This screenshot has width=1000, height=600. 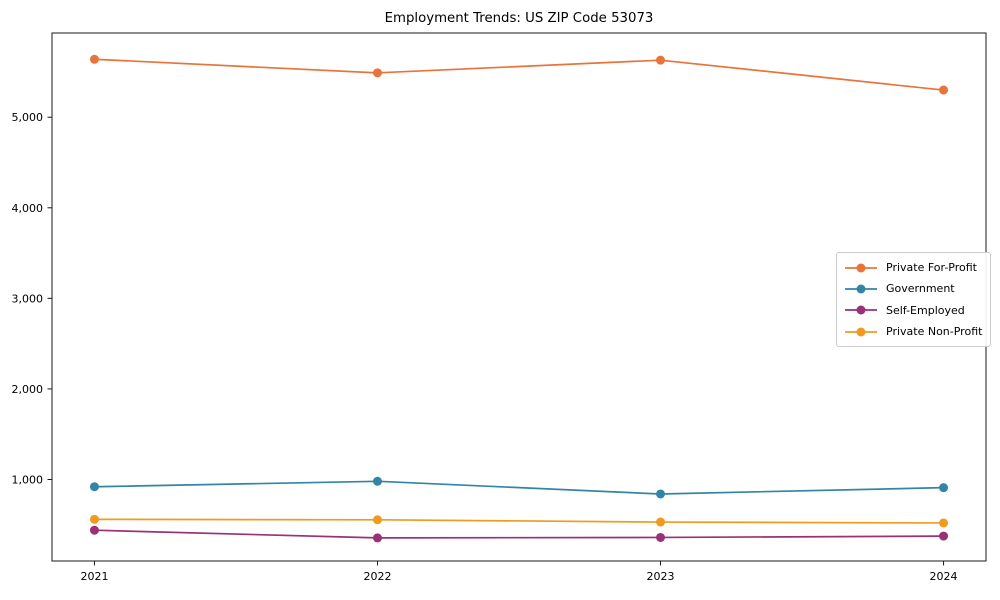 I want to click on x-tick-label: 2023, so click(x=661, y=576).